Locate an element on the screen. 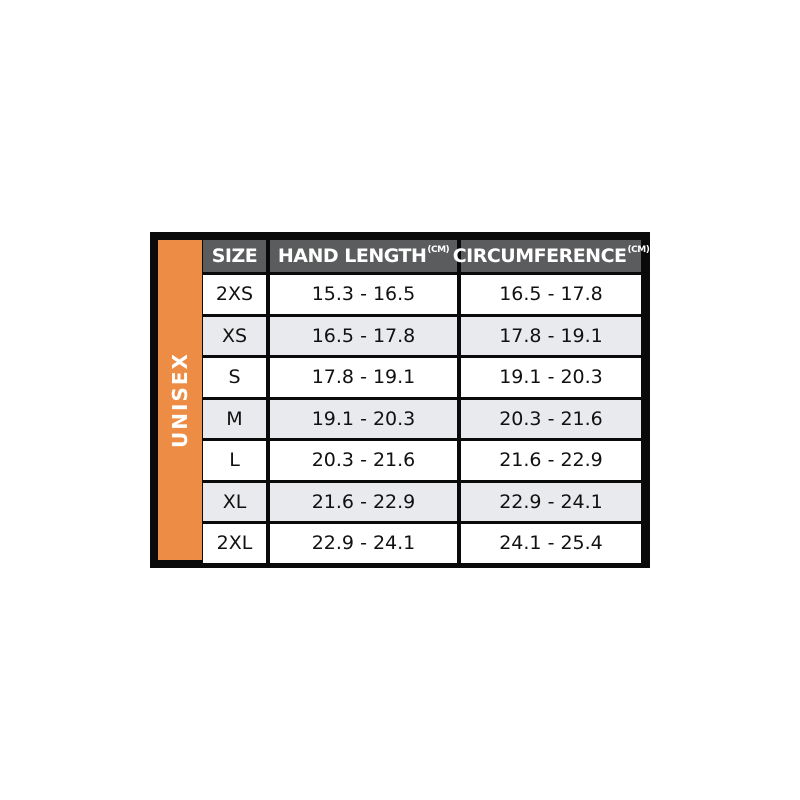 The height and width of the screenshot is (800, 800). cell-circumference: 19.1 - 20.3 is located at coordinates (551, 377).